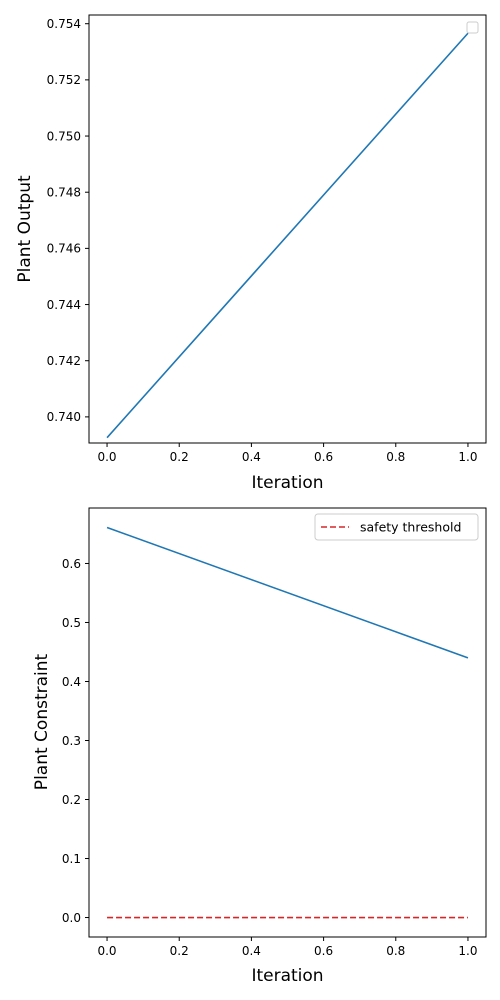 Image resolution: width=500 pixels, height=1000 pixels. What do you see at coordinates (71, 682) in the screenshot?
I see `y-tick-label: 0.4` at bounding box center [71, 682].